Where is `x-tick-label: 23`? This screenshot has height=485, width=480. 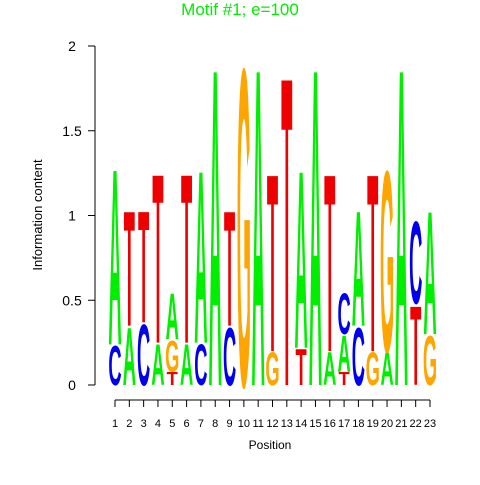 x-tick-label: 23 is located at coordinates (430, 424).